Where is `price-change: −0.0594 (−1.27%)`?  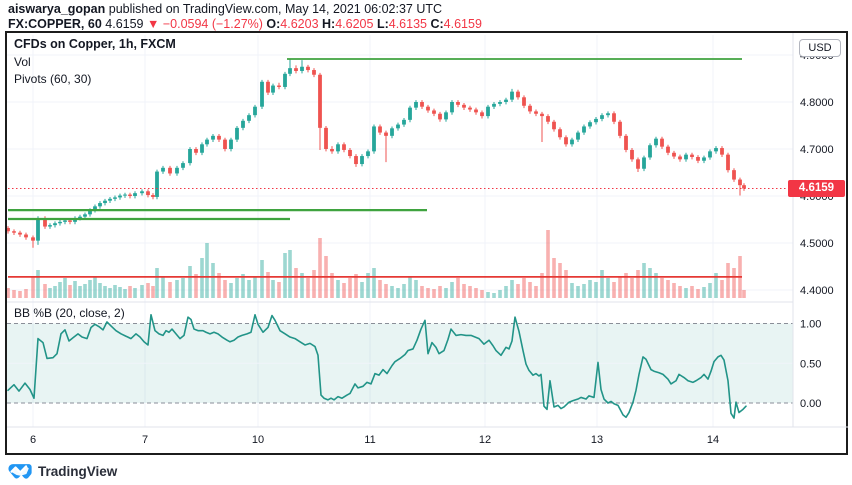
price-change: −0.0594 (−1.27%) is located at coordinates (212, 24).